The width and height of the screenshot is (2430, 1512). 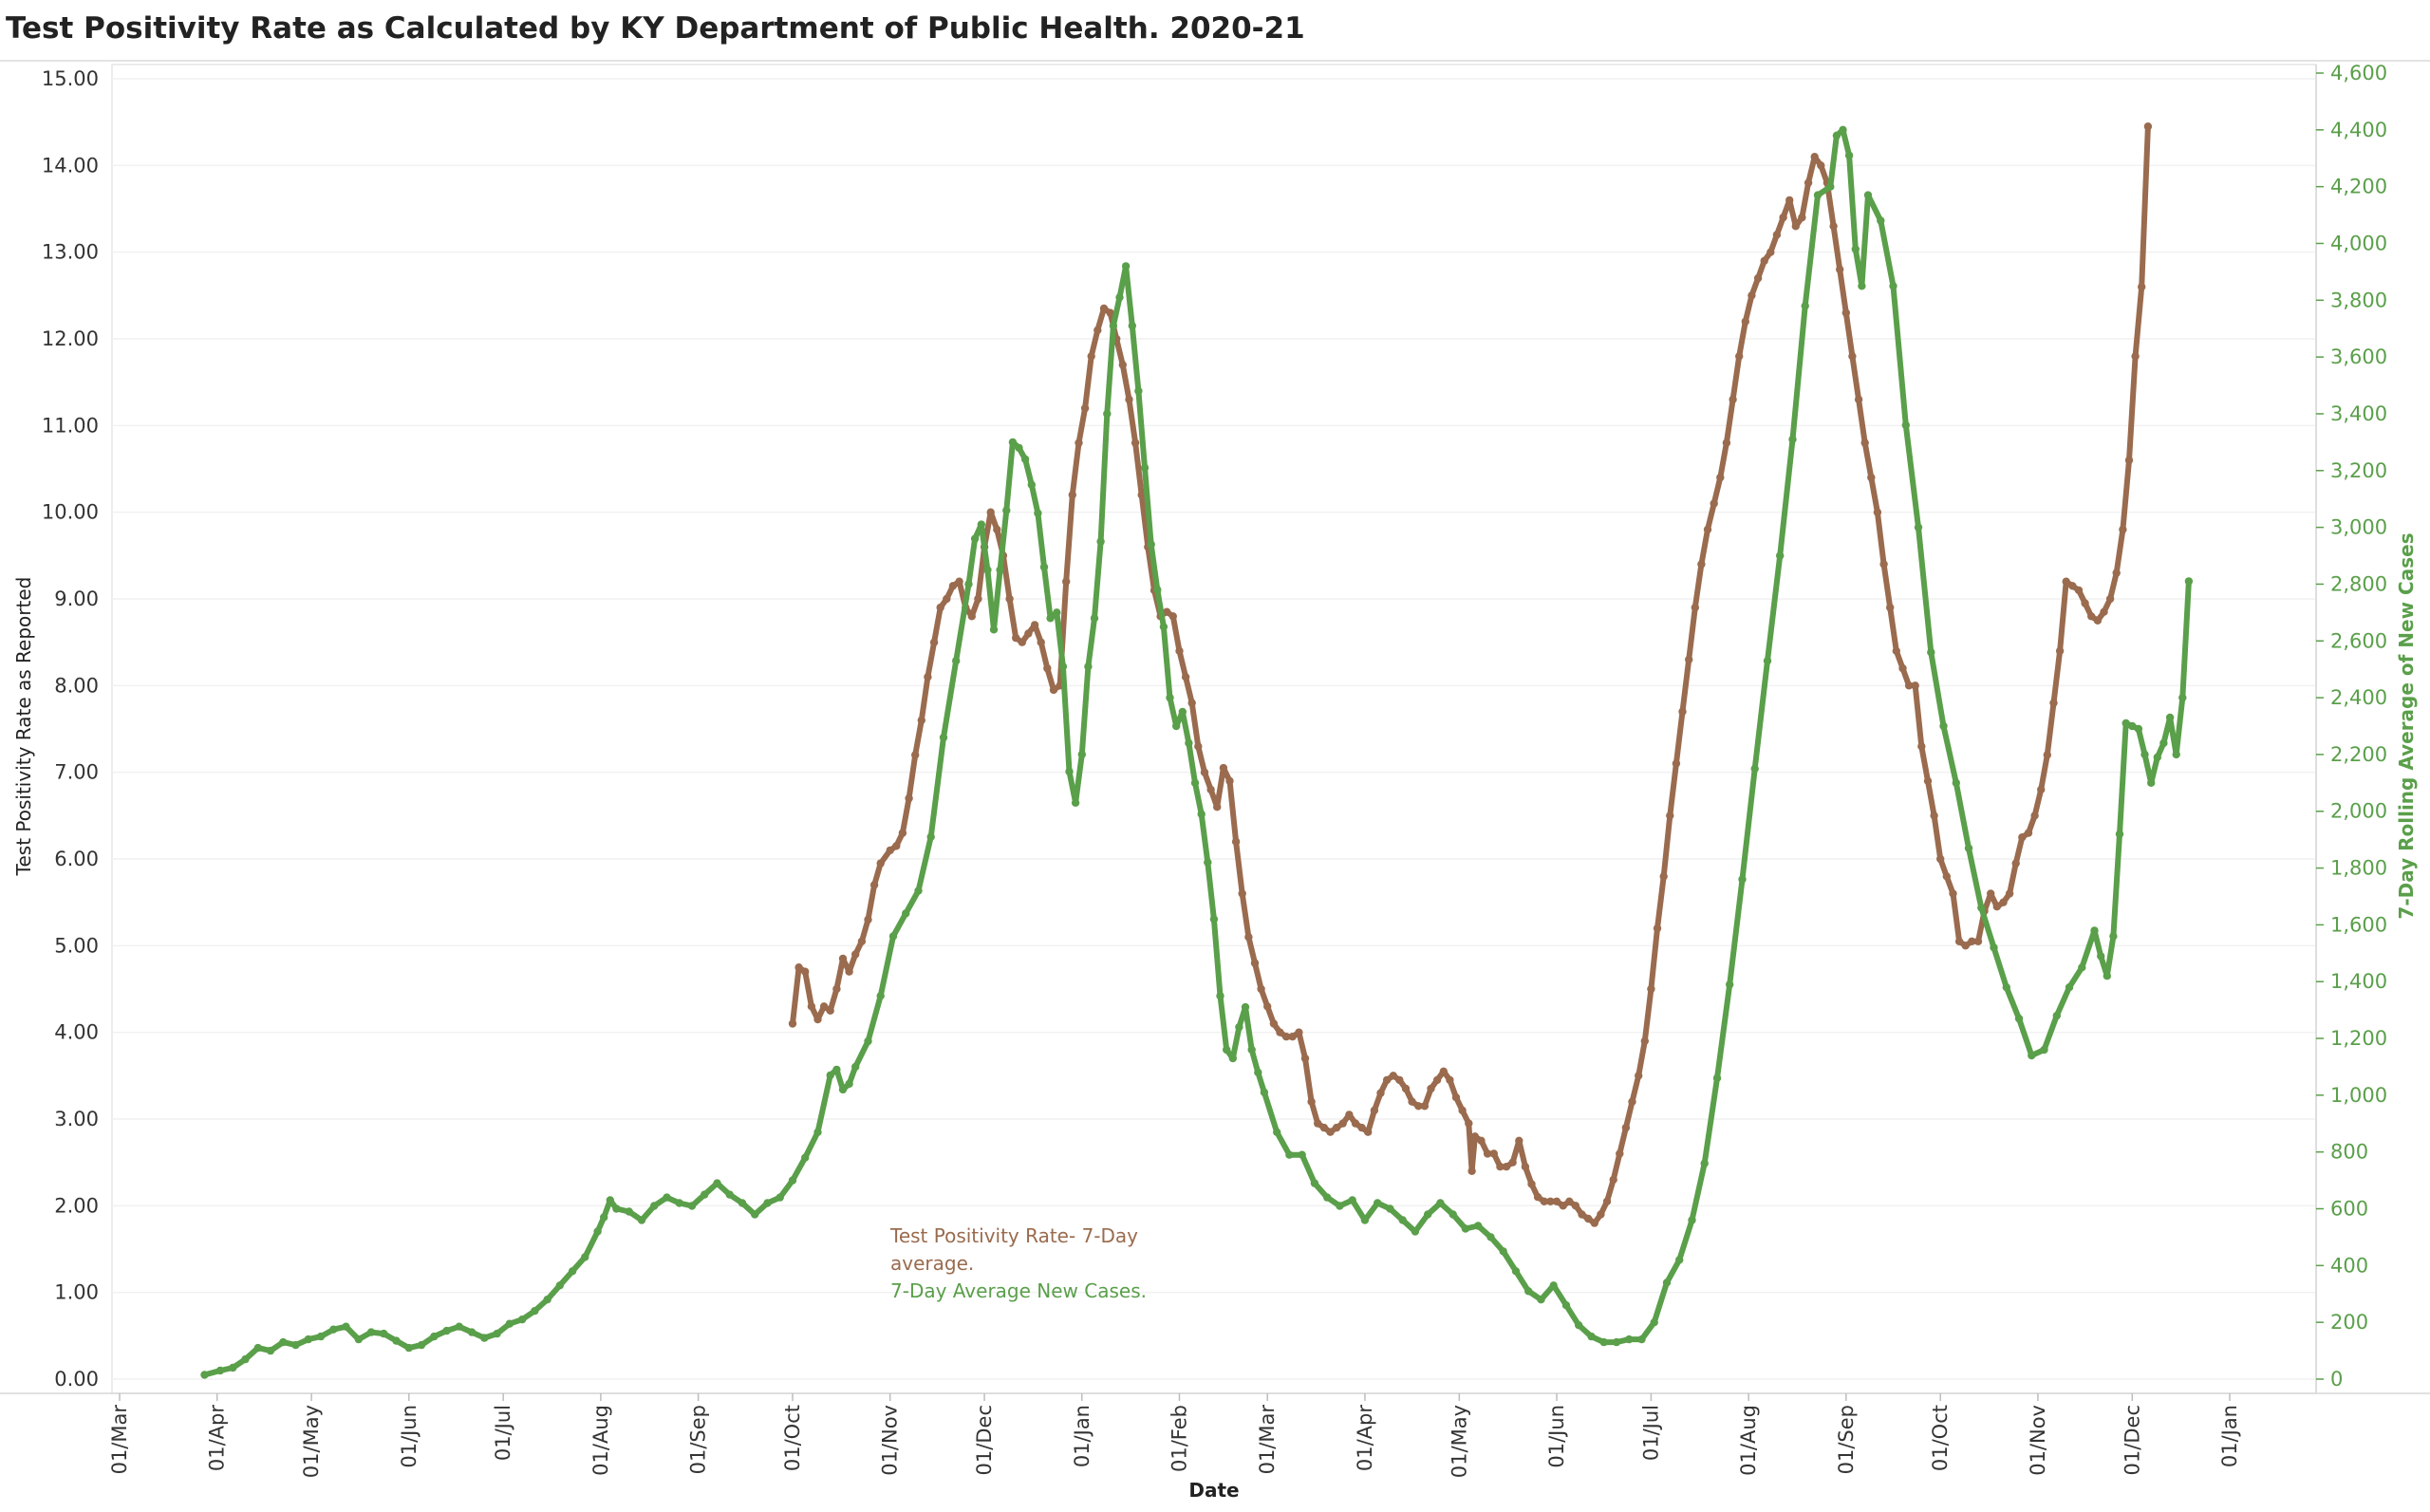 What do you see at coordinates (2359, 754) in the screenshot?
I see `right-tick-label: 2,200` at bounding box center [2359, 754].